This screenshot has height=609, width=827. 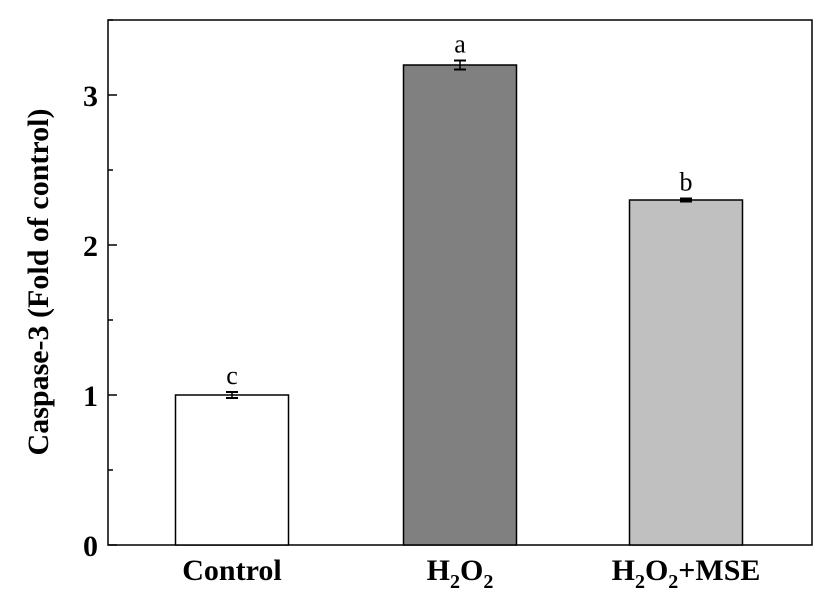 What do you see at coordinates (100, 291) in the screenshot?
I see `y-axis-ticks: 0 1 2 3` at bounding box center [100, 291].